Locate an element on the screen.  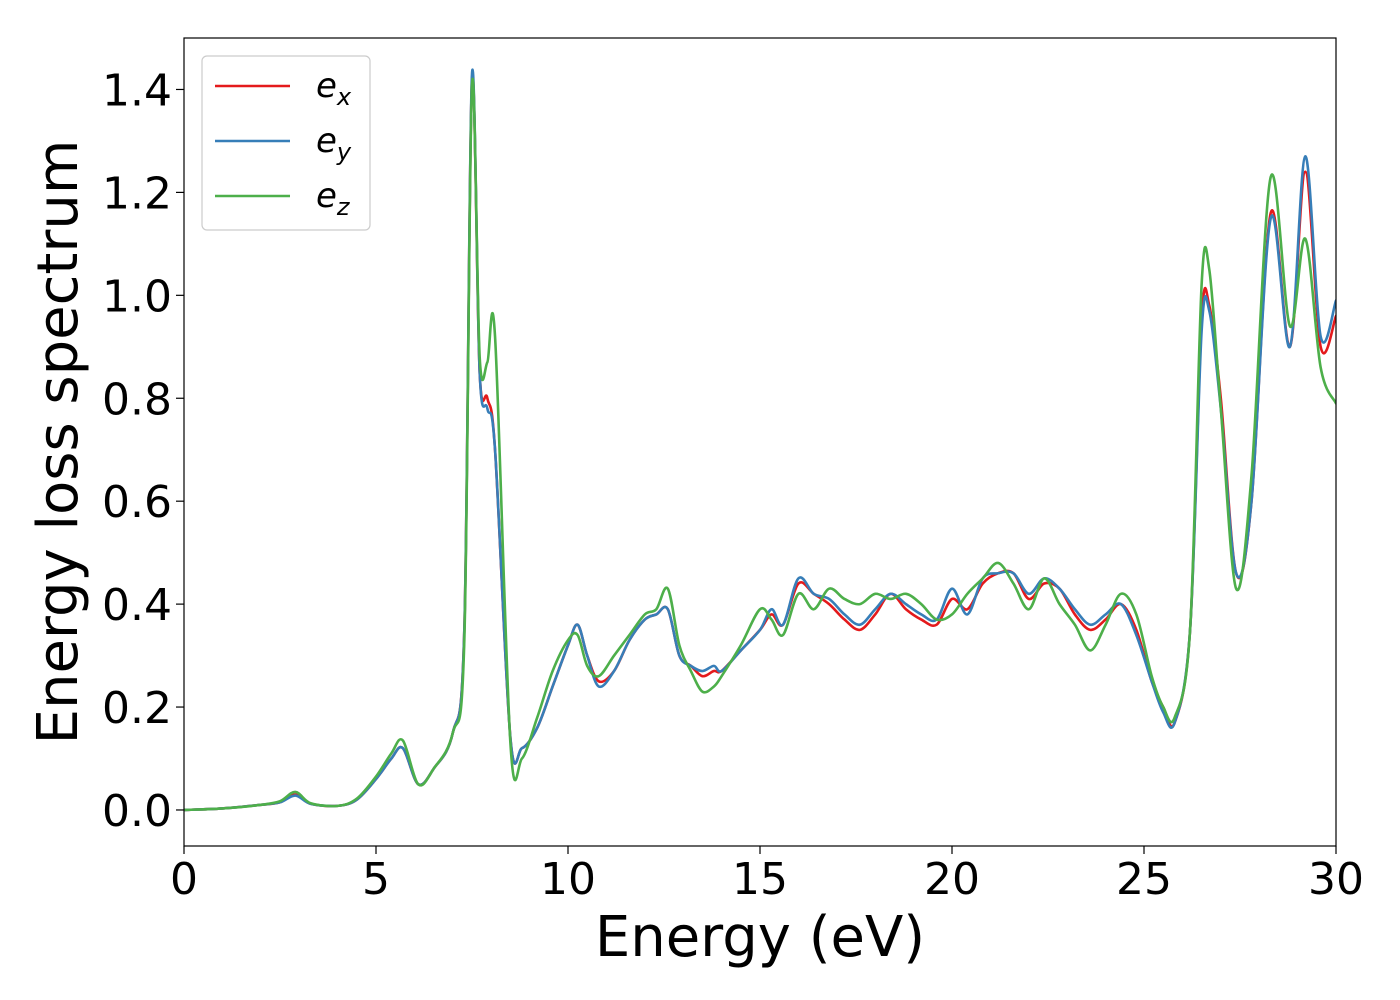
legend-label-x: ex is located at coordinates (334, 88).